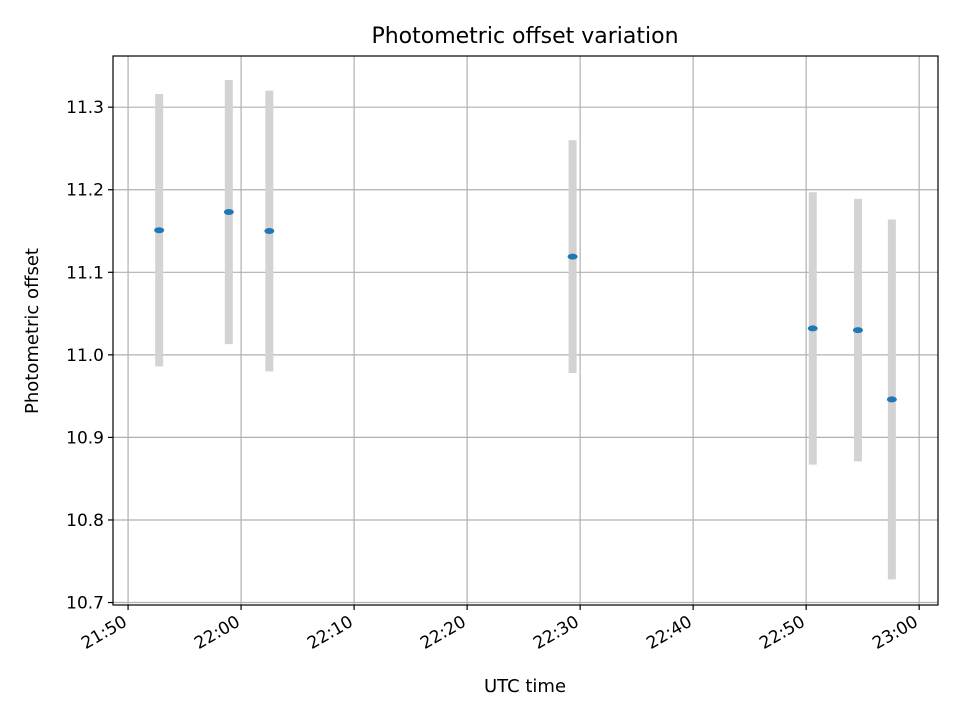  I want to click on x-axis-label: UTC time, so click(525, 686).